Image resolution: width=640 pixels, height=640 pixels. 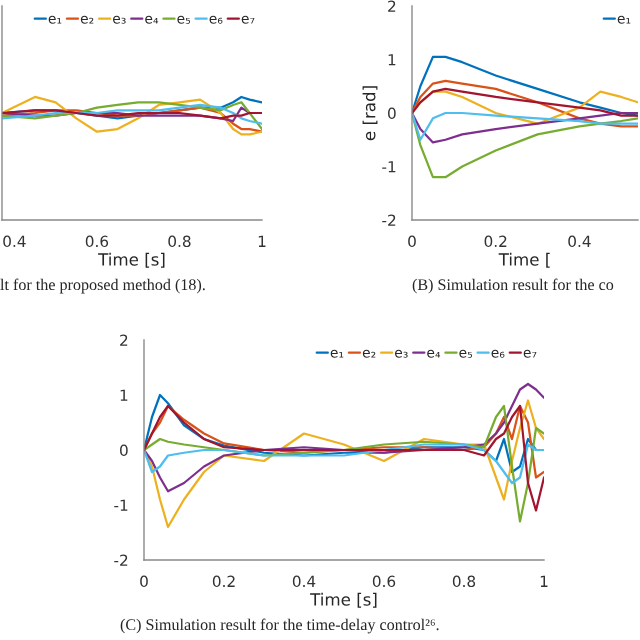 I want to click on text: (B) Simulation result for the co, so click(x=513, y=286).